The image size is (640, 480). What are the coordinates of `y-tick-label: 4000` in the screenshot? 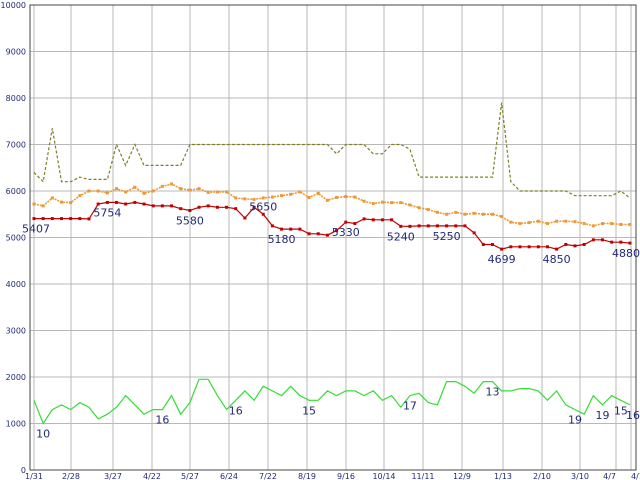 It's located at (16, 284).